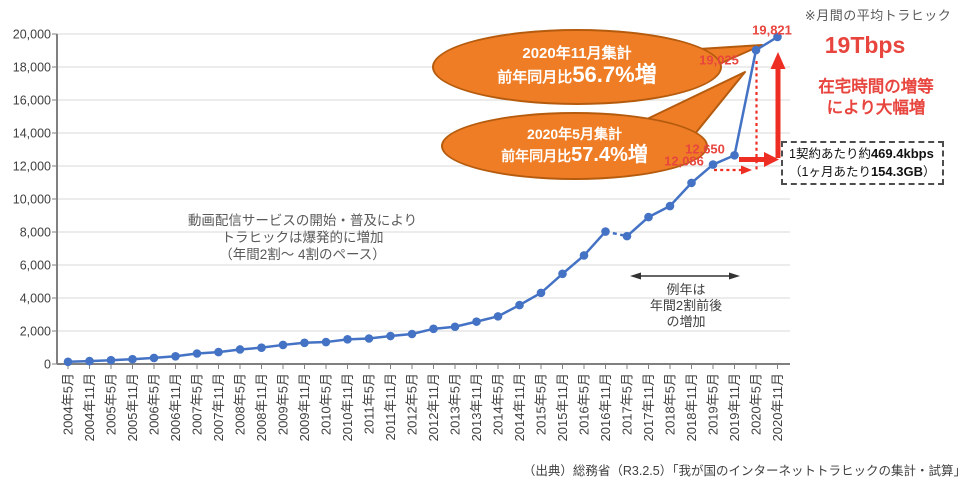  I want to click on x-axis-label: 2015年11月, so click(562, 407).